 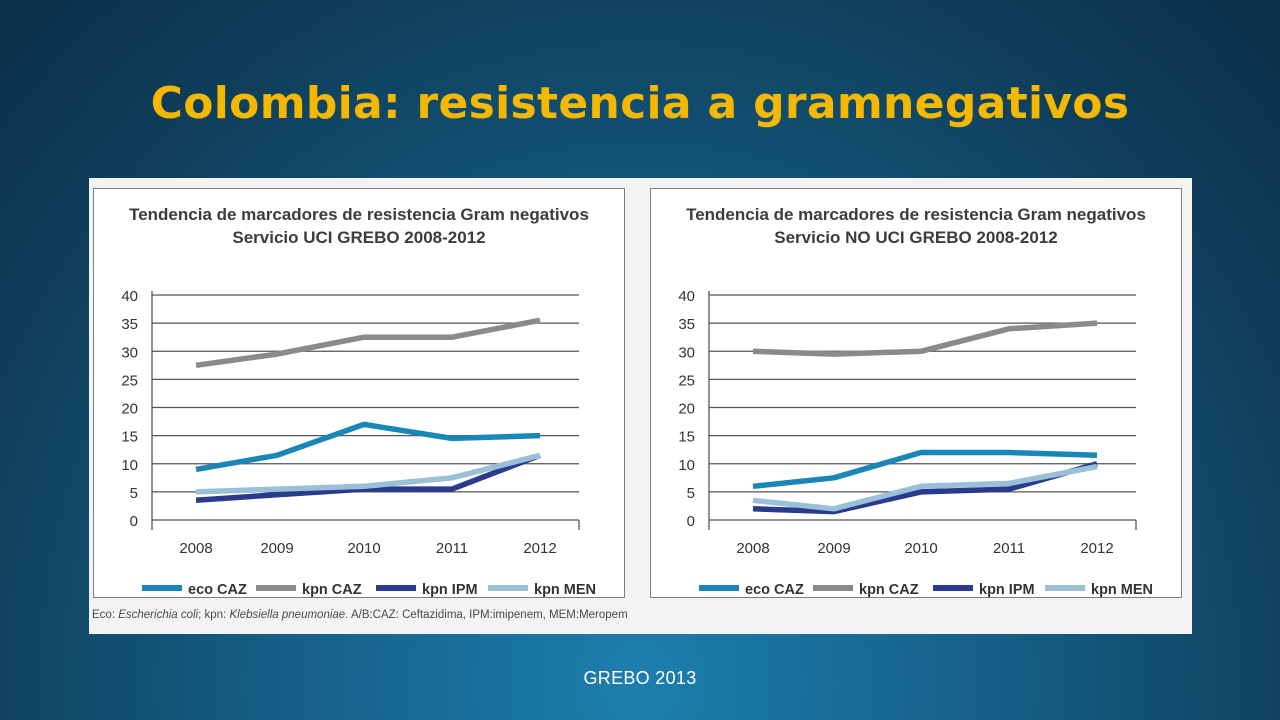 I want to click on caption-kpn-label: ; kpn:, so click(x=212, y=615).